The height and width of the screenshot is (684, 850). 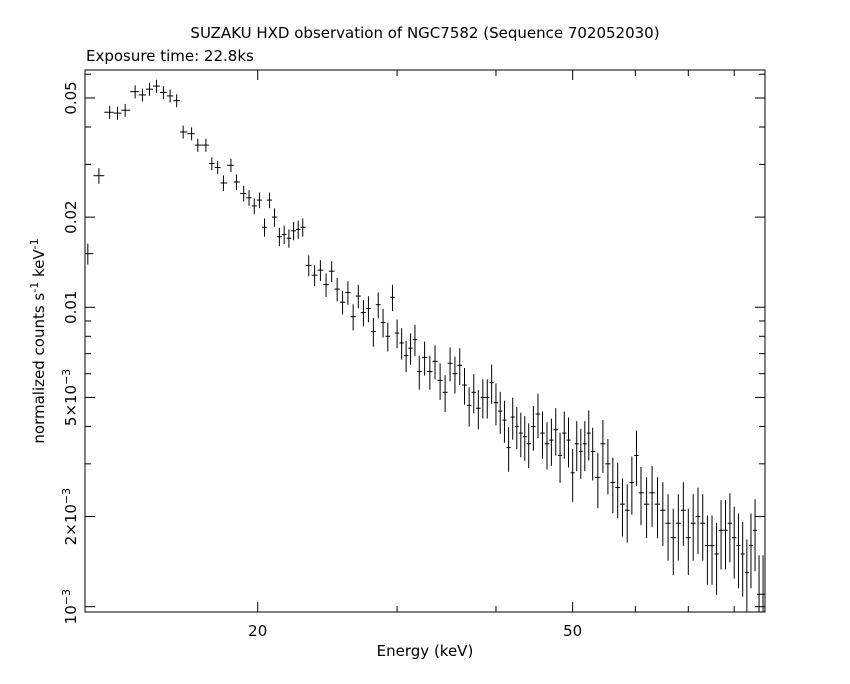 I want to click on y-tick-mantissa: 0.05, so click(x=71, y=97).